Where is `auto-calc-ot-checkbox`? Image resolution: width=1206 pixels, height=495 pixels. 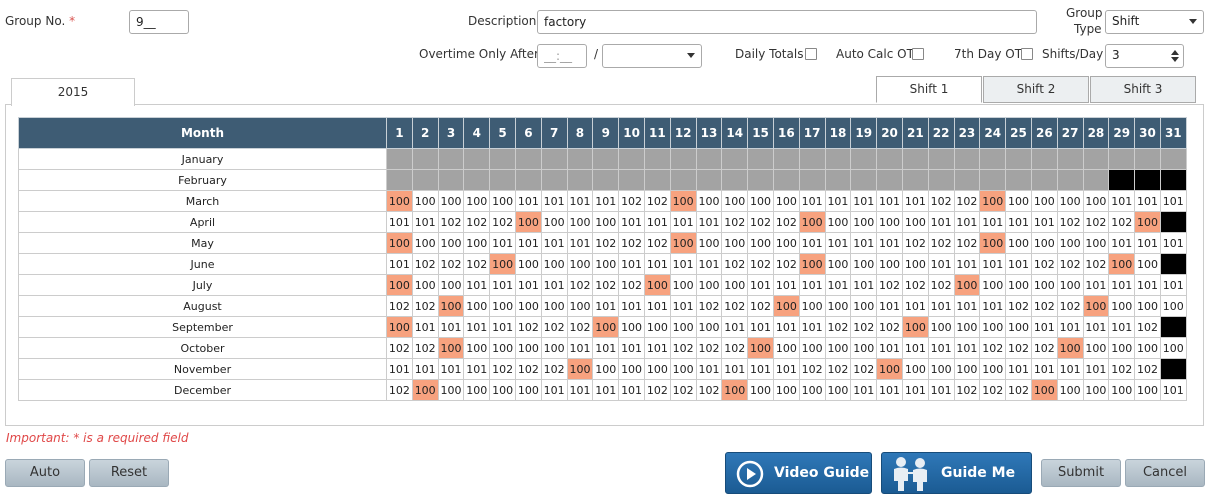 auto-calc-ot-checkbox is located at coordinates (918, 54).